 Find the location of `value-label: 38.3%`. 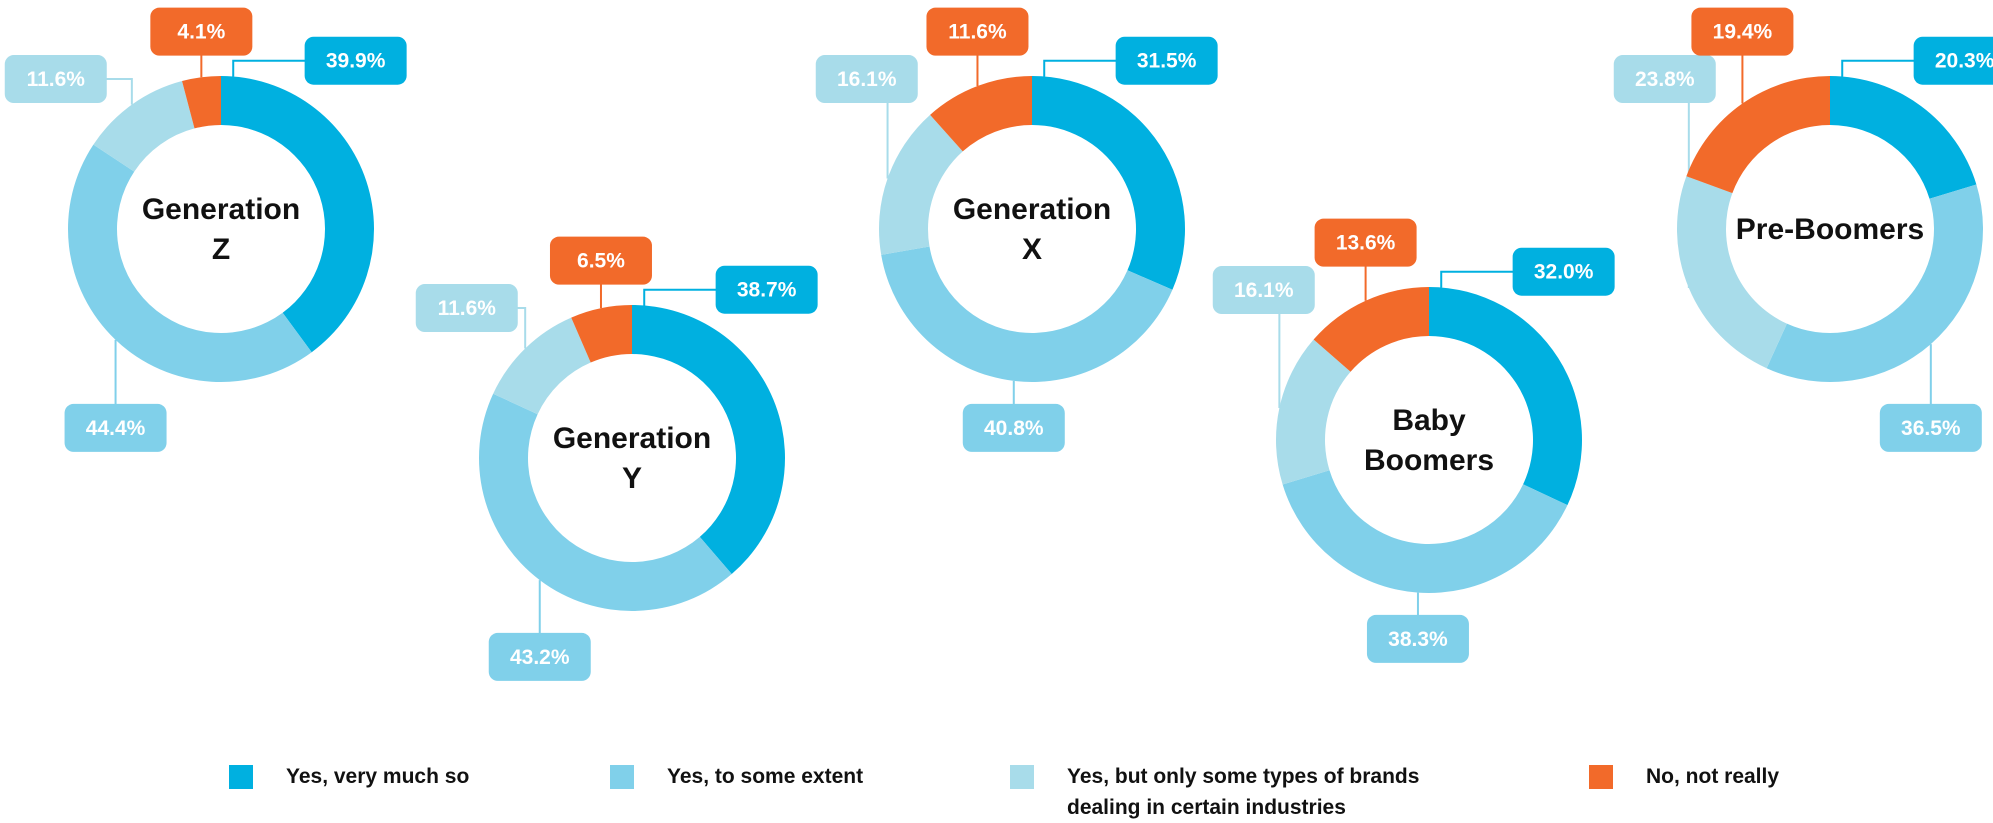

value-label: 38.3% is located at coordinates (1418, 639).